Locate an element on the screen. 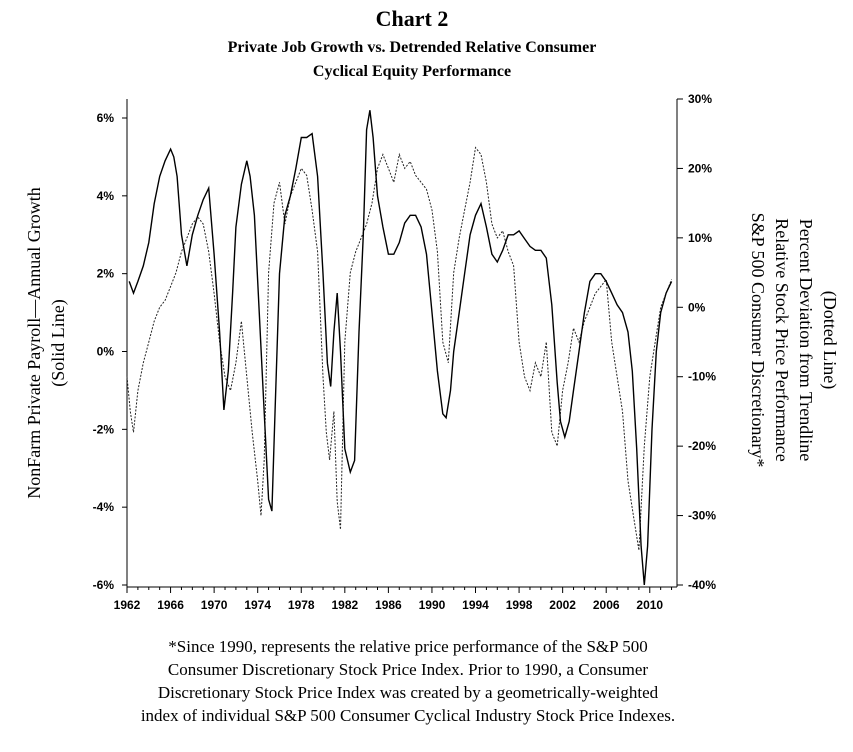 The width and height of the screenshot is (853, 752). x-tick-label: 1966 is located at coordinates (170, 605).